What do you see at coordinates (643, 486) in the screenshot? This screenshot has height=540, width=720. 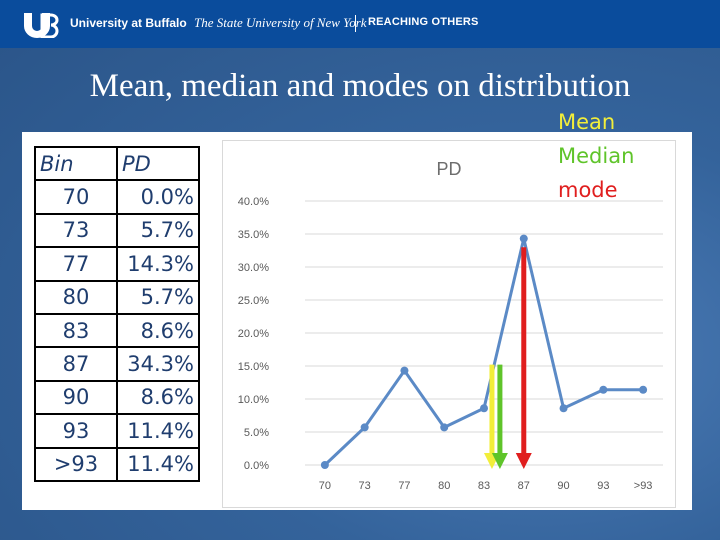 I see `x-tick-label: >93` at bounding box center [643, 486].